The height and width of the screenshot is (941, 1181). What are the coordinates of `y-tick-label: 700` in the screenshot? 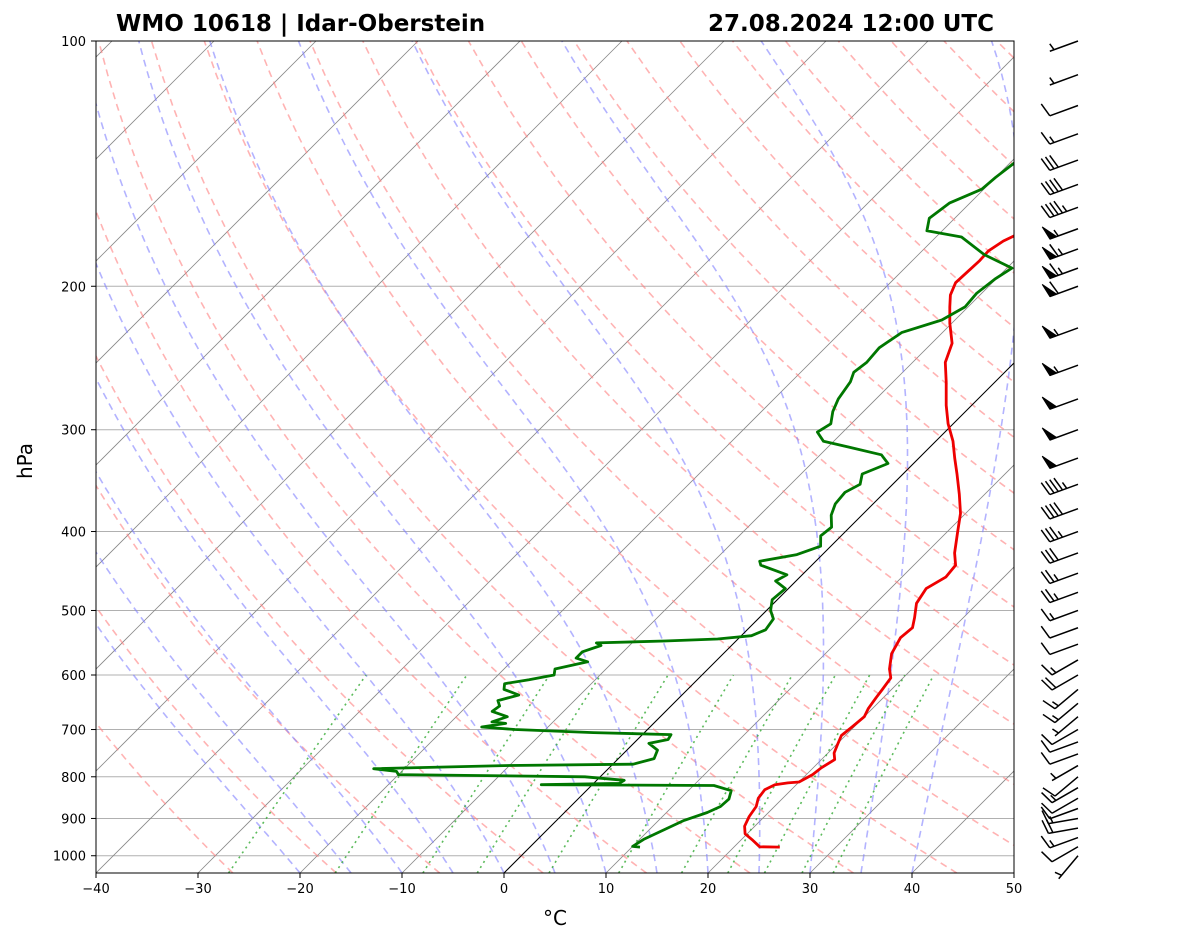 It's located at (73, 731).